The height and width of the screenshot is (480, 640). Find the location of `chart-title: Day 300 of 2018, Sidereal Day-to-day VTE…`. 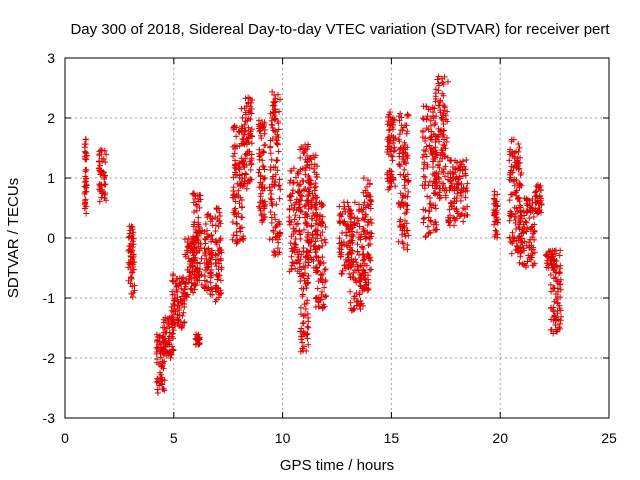

chart-title: Day 300 of 2018, Sidereal Day-to-day VTE… is located at coordinates (340, 29).